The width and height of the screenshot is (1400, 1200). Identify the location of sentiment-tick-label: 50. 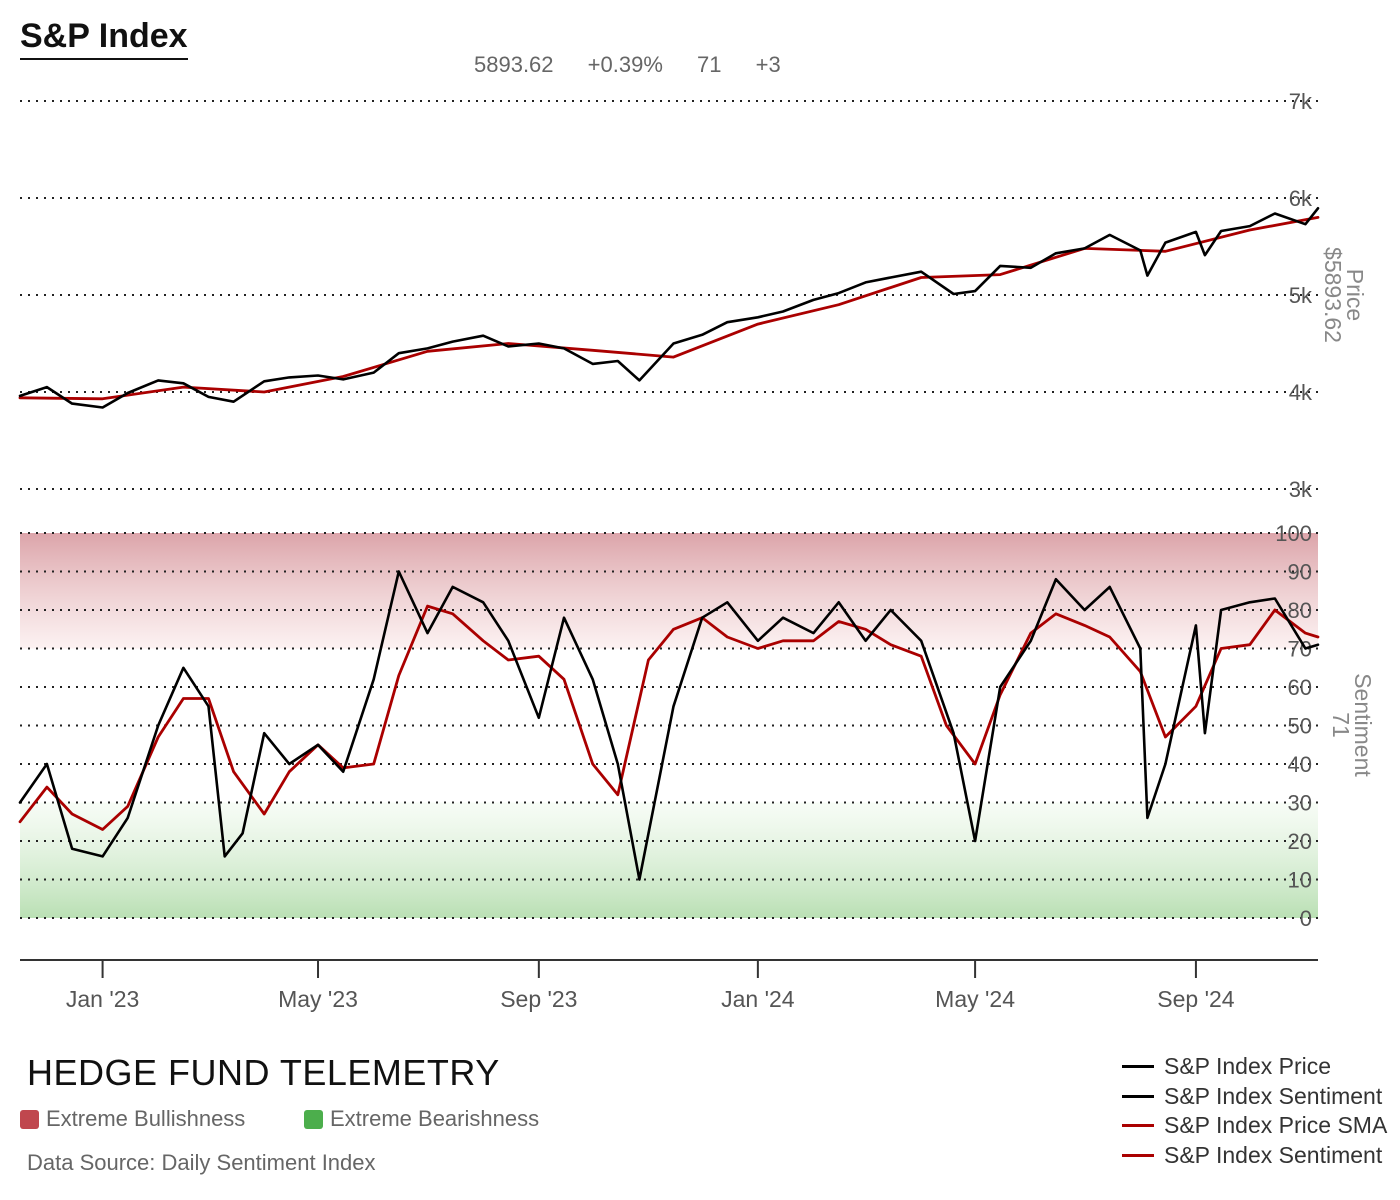
(1300, 726).